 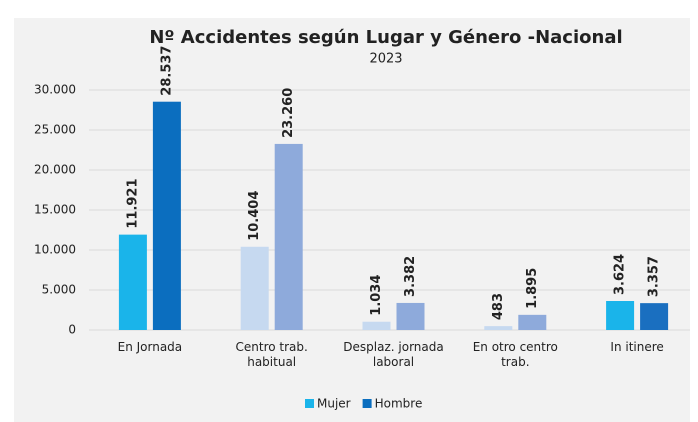 I want to click on legend-label: Mujer, so click(x=334, y=404).